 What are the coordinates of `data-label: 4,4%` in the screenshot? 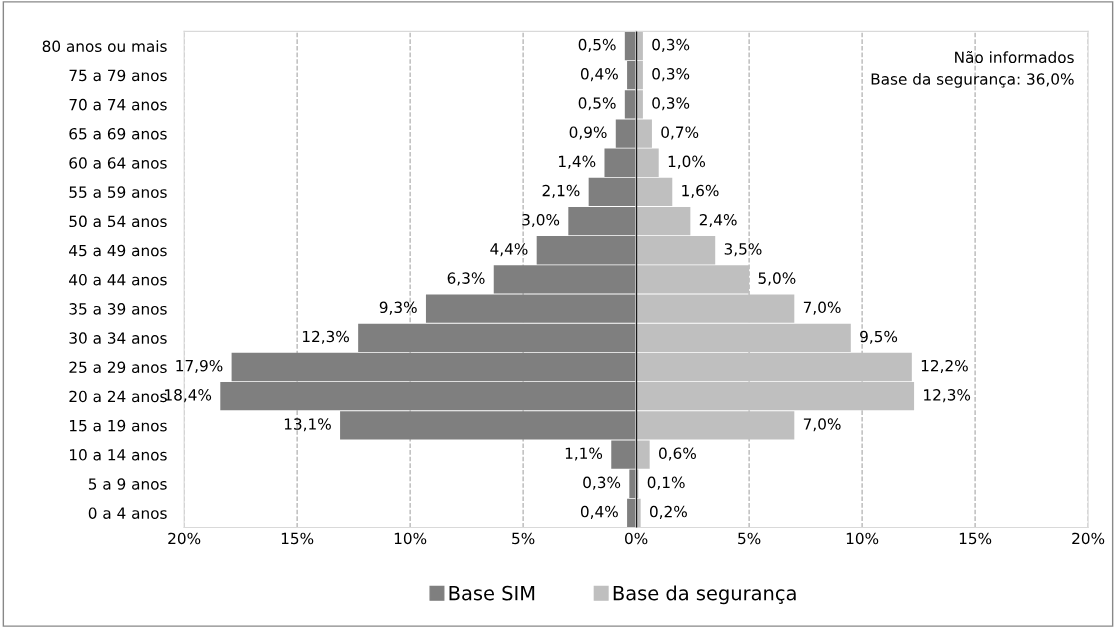 It's located at (509, 250).